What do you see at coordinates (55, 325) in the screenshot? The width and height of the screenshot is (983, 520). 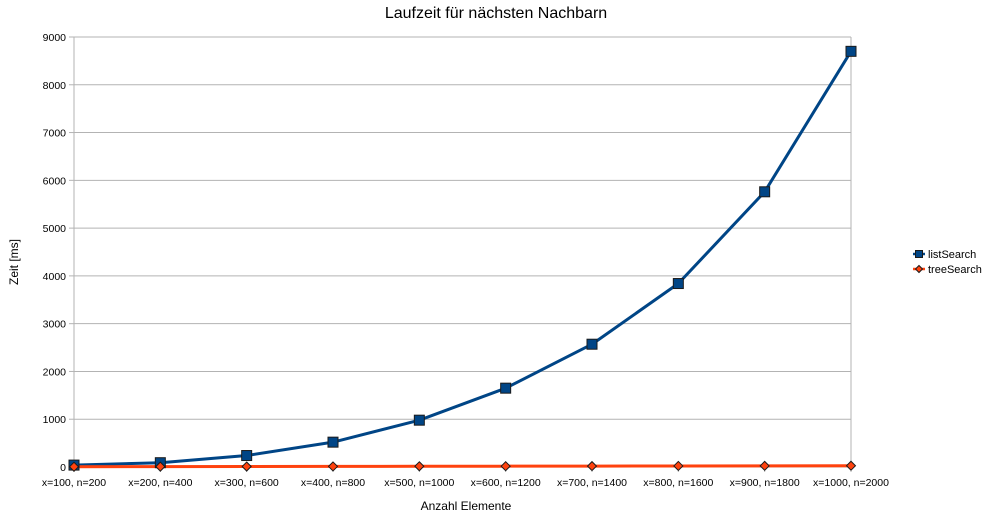 I see `y-tick-label: 3000` at bounding box center [55, 325].